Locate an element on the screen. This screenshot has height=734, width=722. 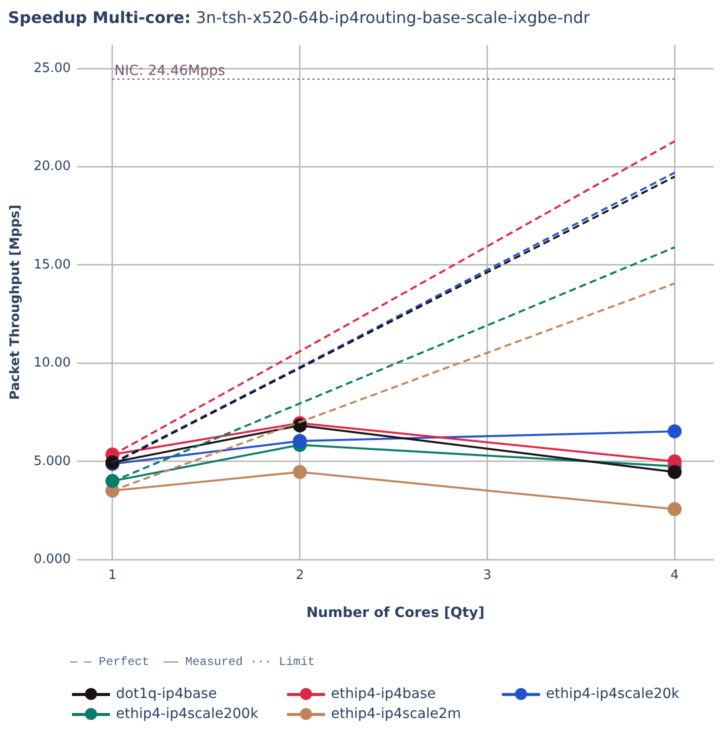
legend-label: ethip4-ip4base is located at coordinates (383, 694).